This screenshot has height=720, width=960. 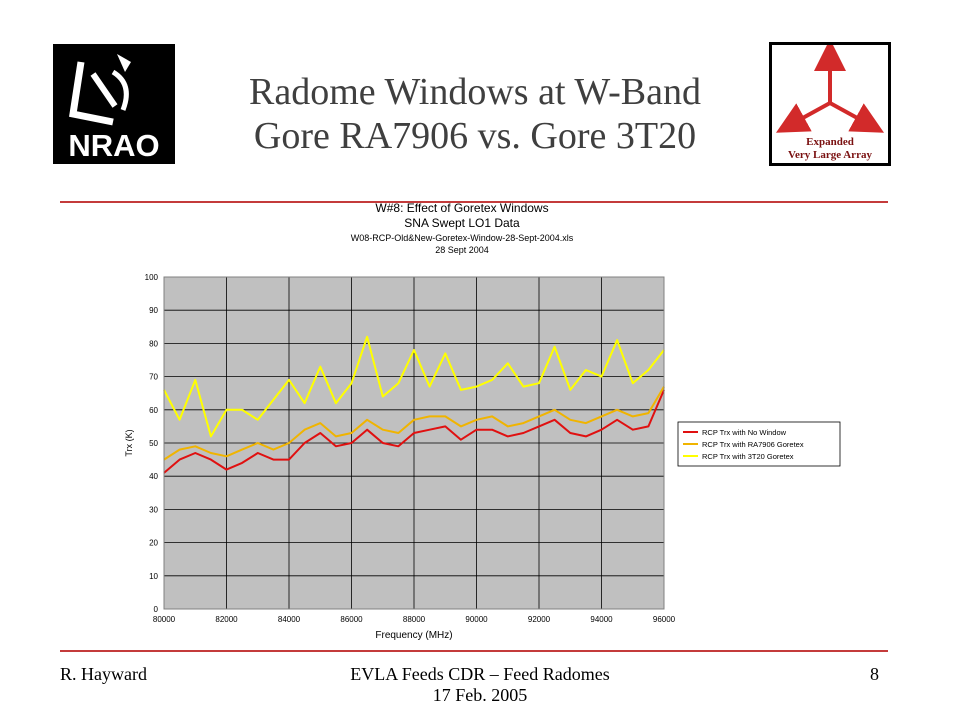 What do you see at coordinates (351, 619) in the screenshot?
I see `x-tick-label: 86000` at bounding box center [351, 619].